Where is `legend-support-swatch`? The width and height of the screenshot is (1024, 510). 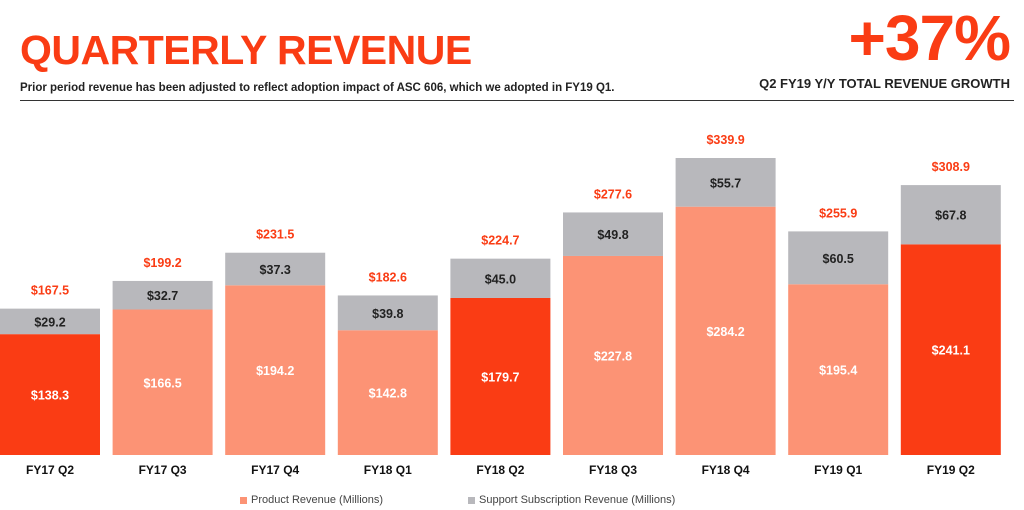 legend-support-swatch is located at coordinates (471, 500).